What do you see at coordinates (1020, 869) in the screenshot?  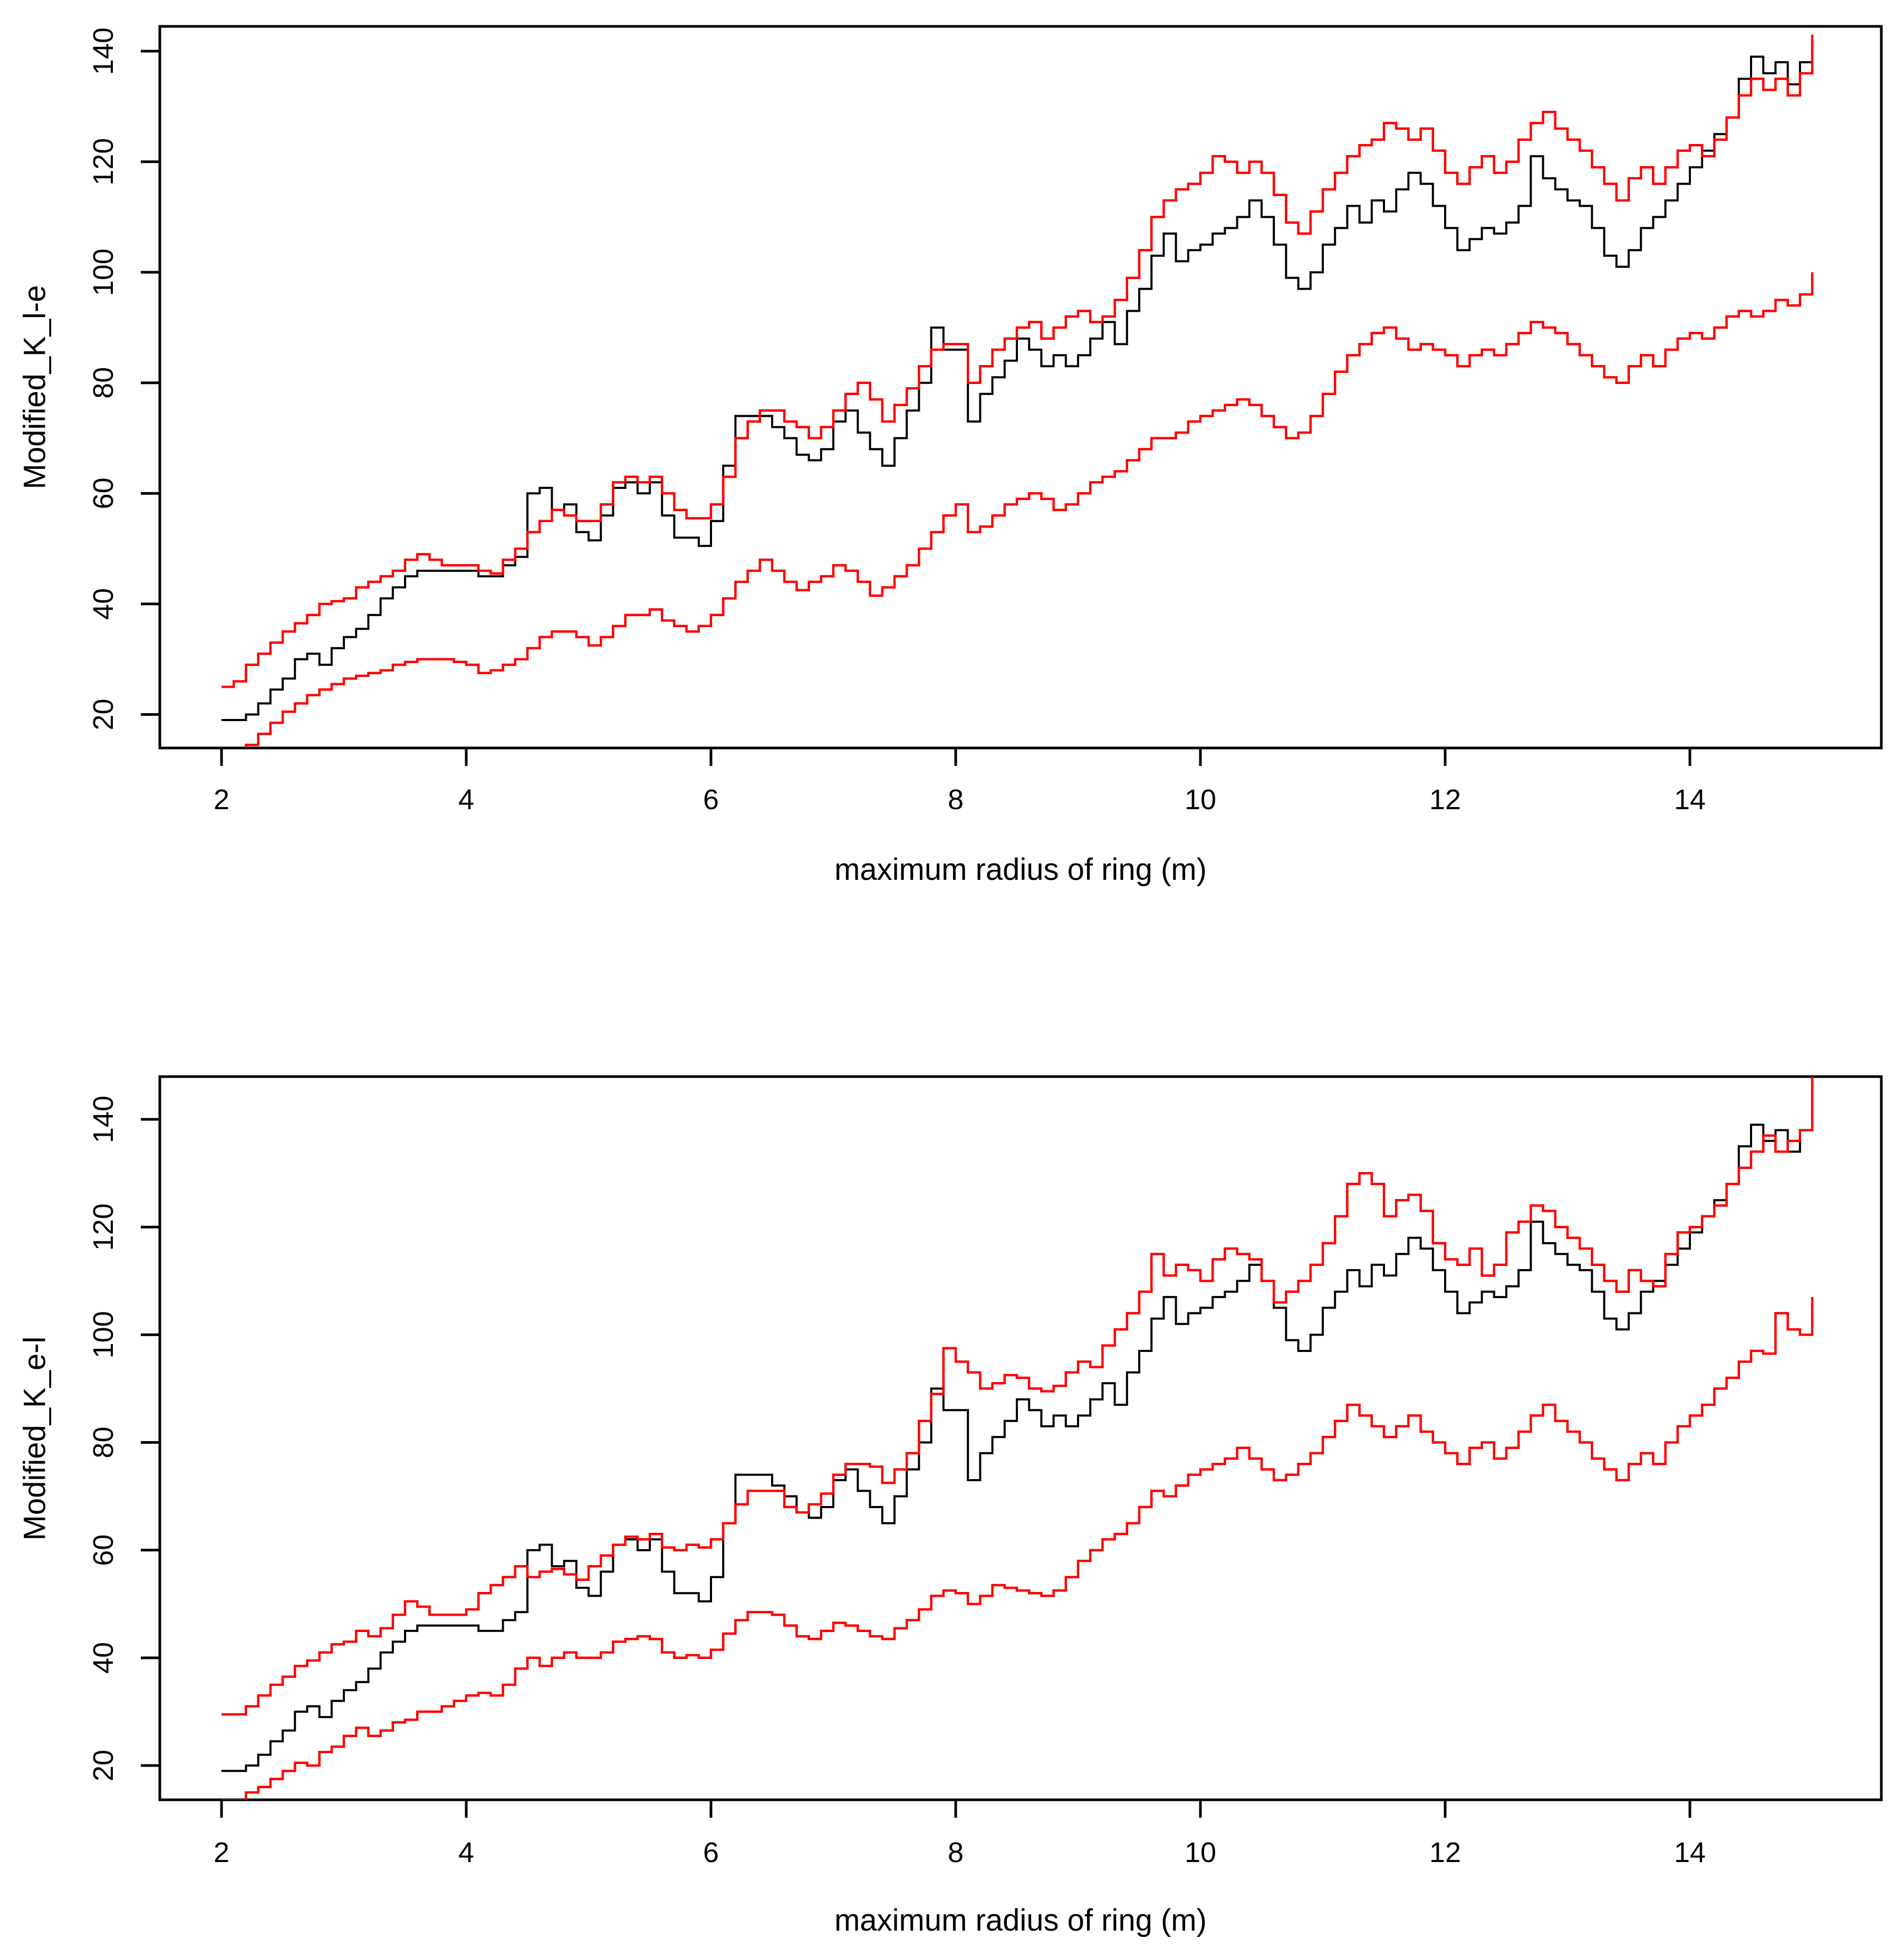 I see `x-axis-title-top: maximum radius of ring (m)` at bounding box center [1020, 869].